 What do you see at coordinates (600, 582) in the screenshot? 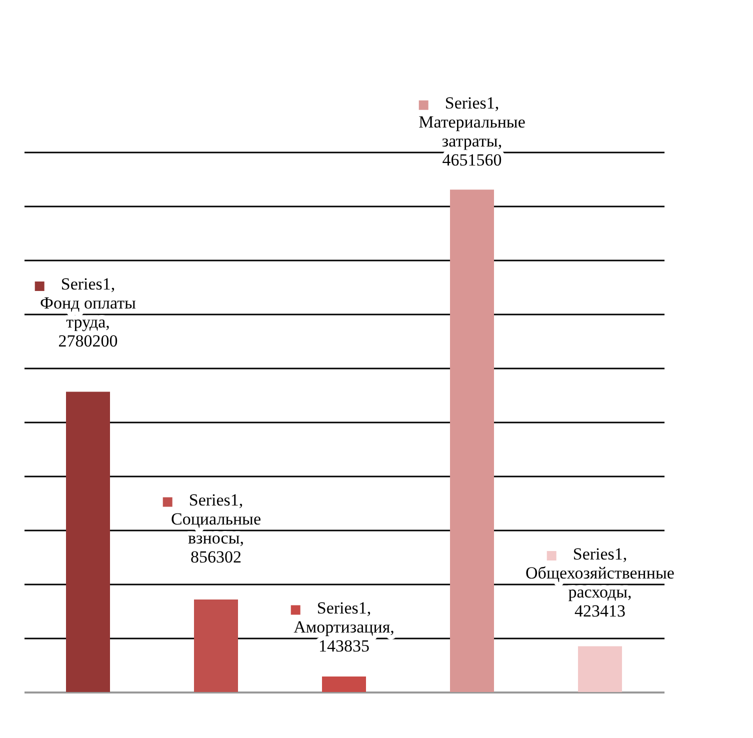
I see `data-label: Series1, Общехозяйственные расходы, 423413` at bounding box center [600, 582].